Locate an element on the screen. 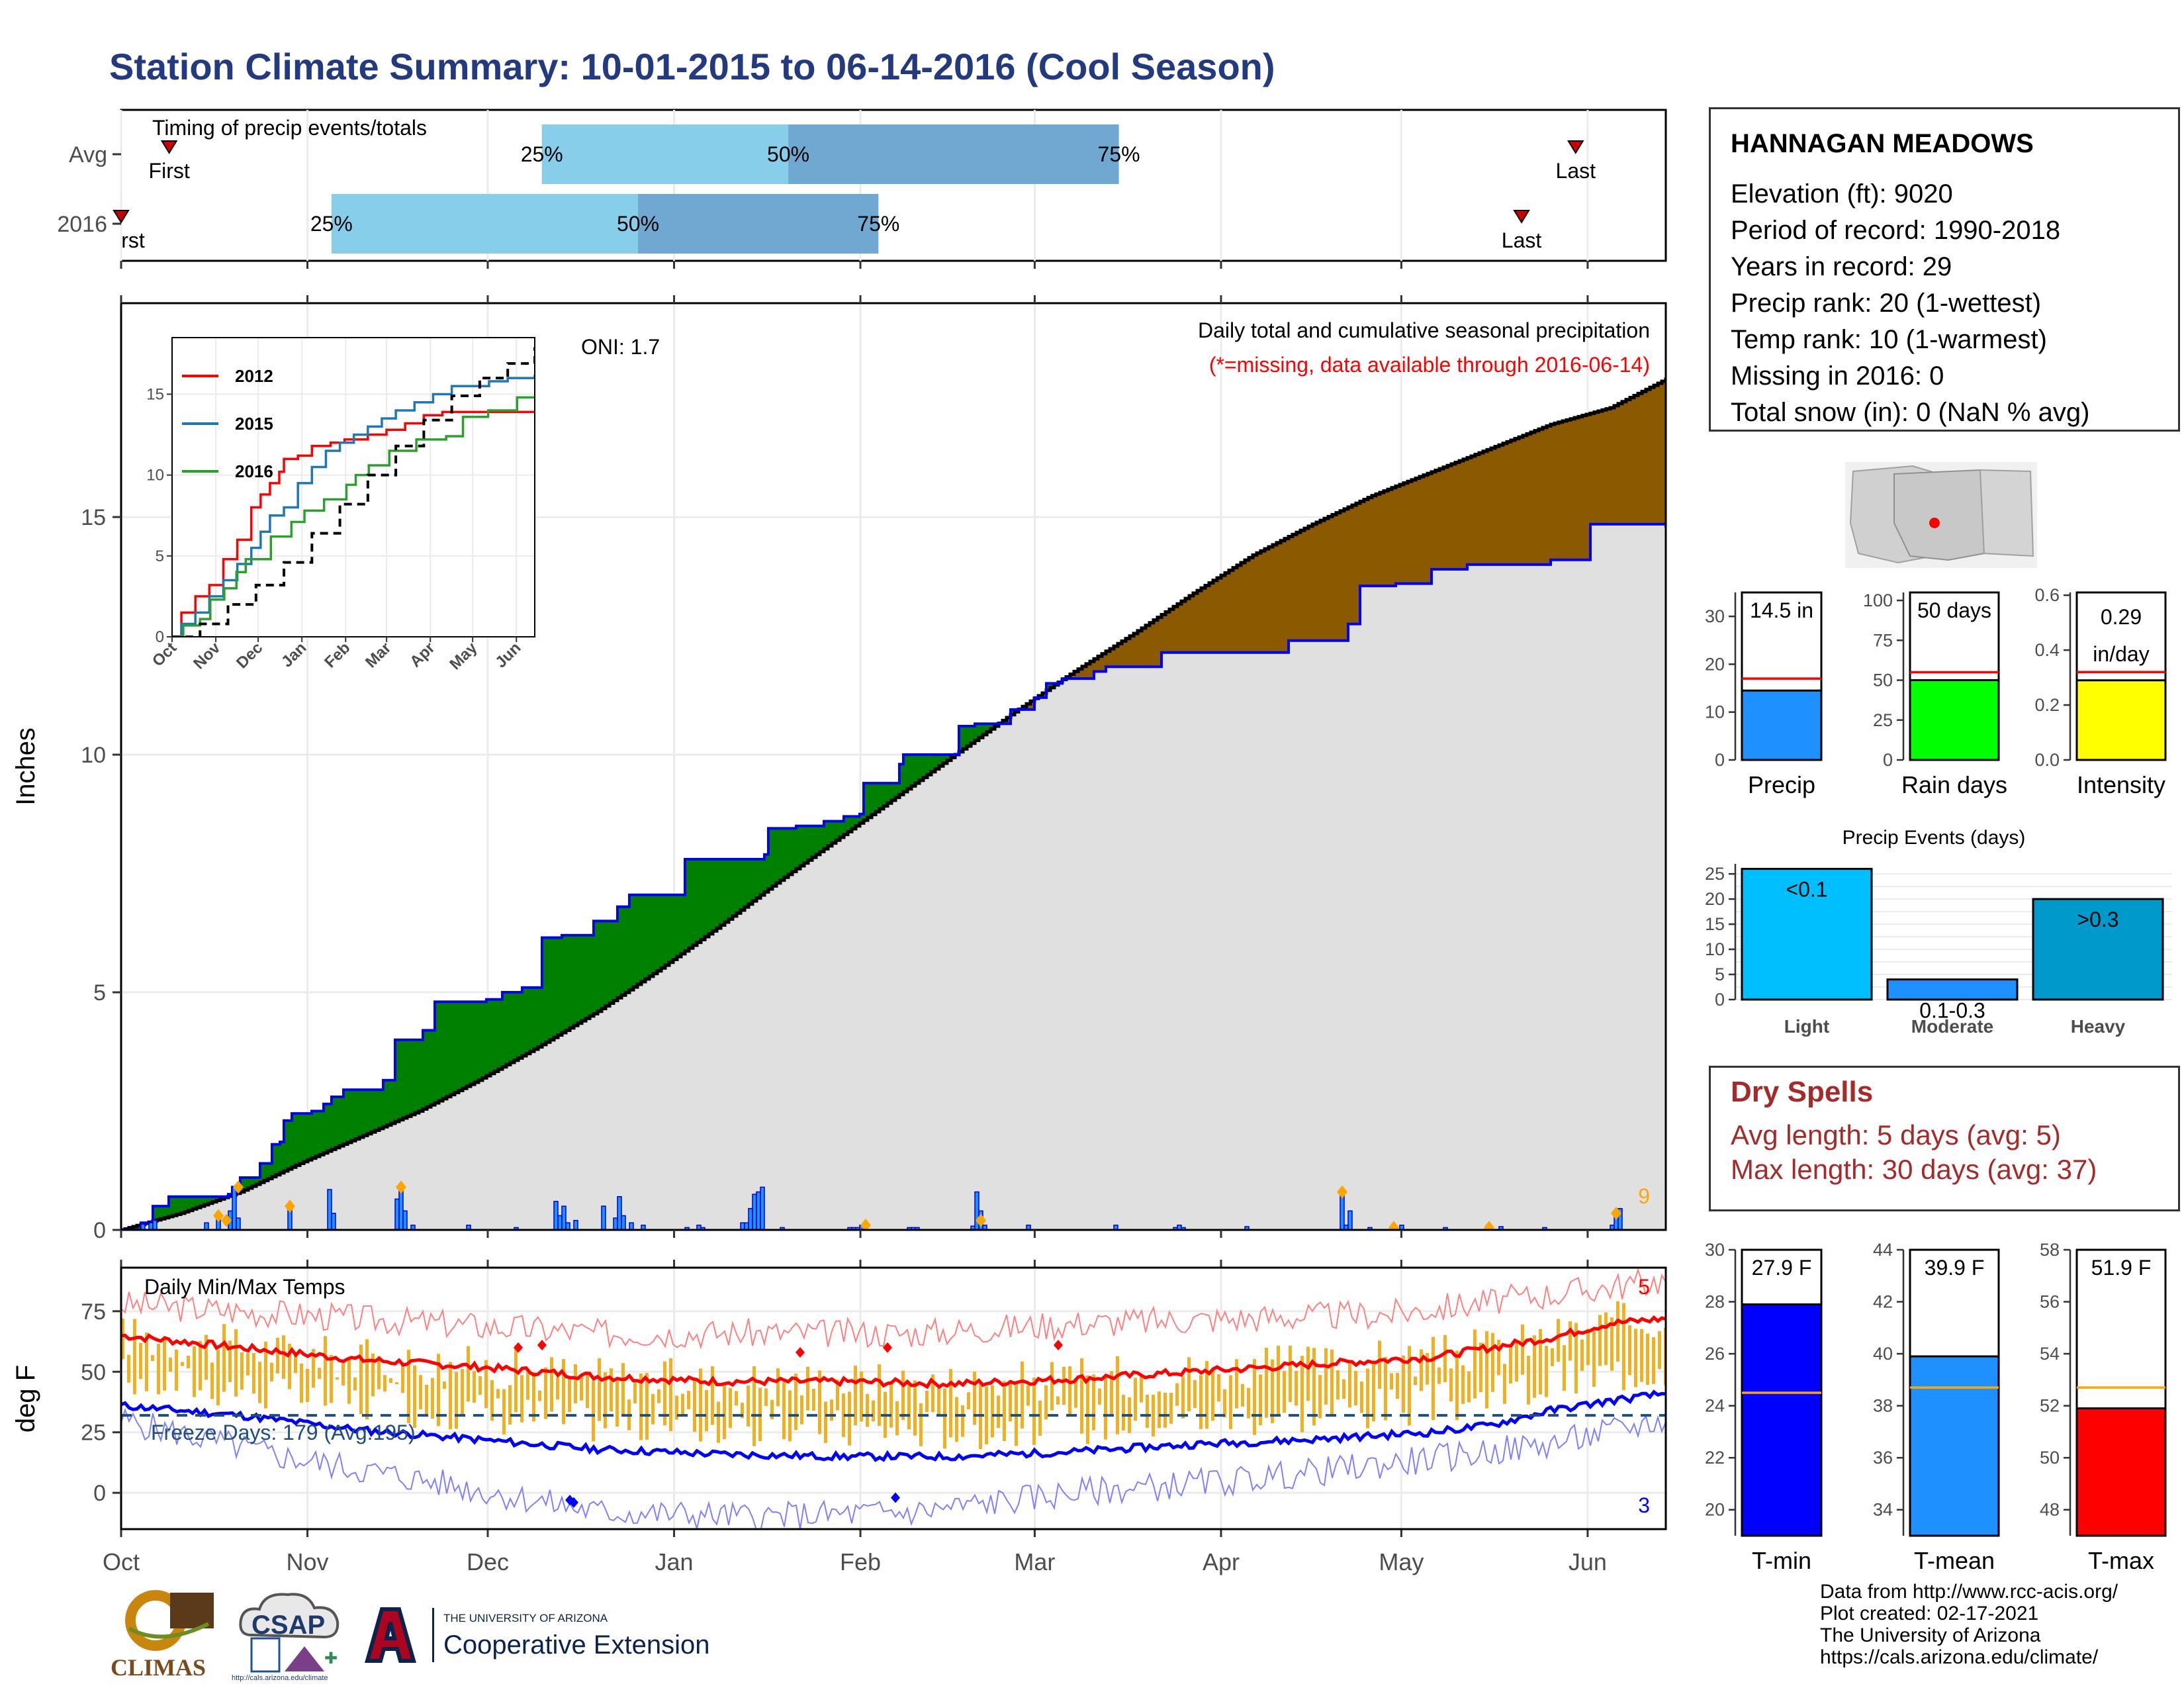 Image resolution: width=2184 pixels, height=1688 pixels. summary-ytick-label: 50 is located at coordinates (1883, 680).